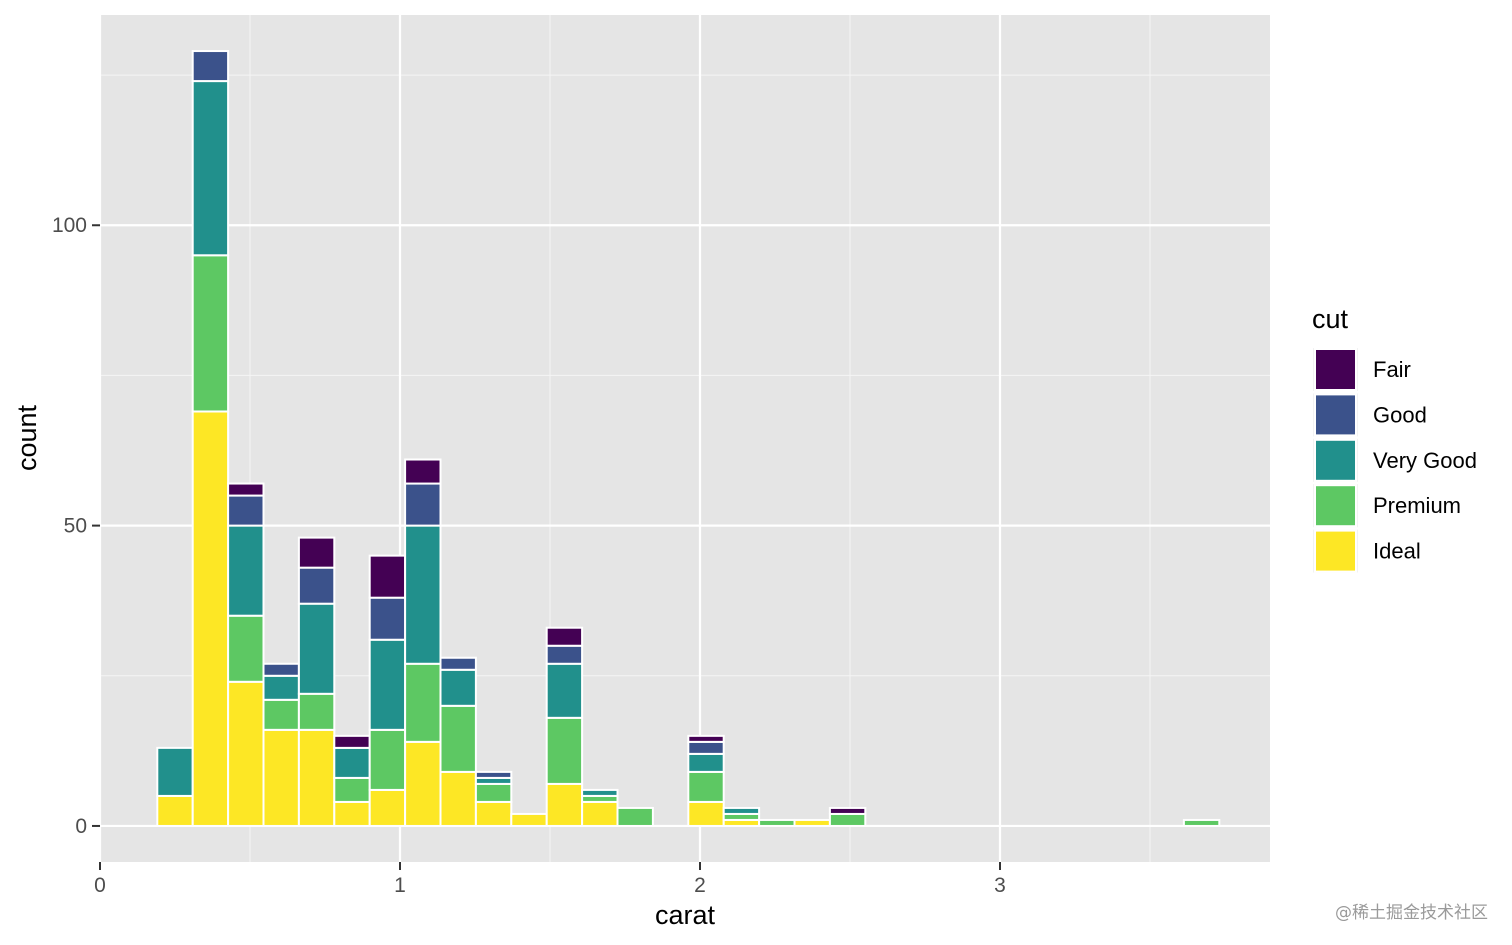 The height and width of the screenshot is (945, 1512). Describe the element at coordinates (1335, 415) in the screenshot. I see `legend-swatch-good` at that location.